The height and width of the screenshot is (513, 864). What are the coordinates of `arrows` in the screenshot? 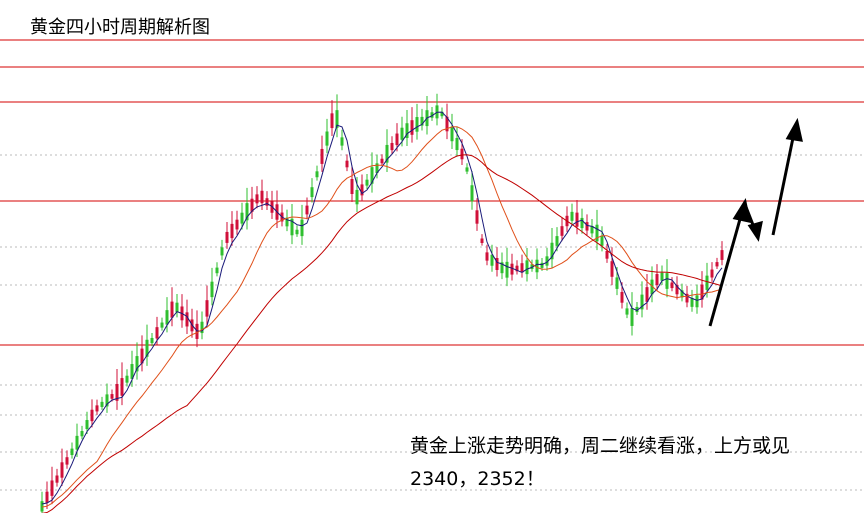 It's located at (755, 222).